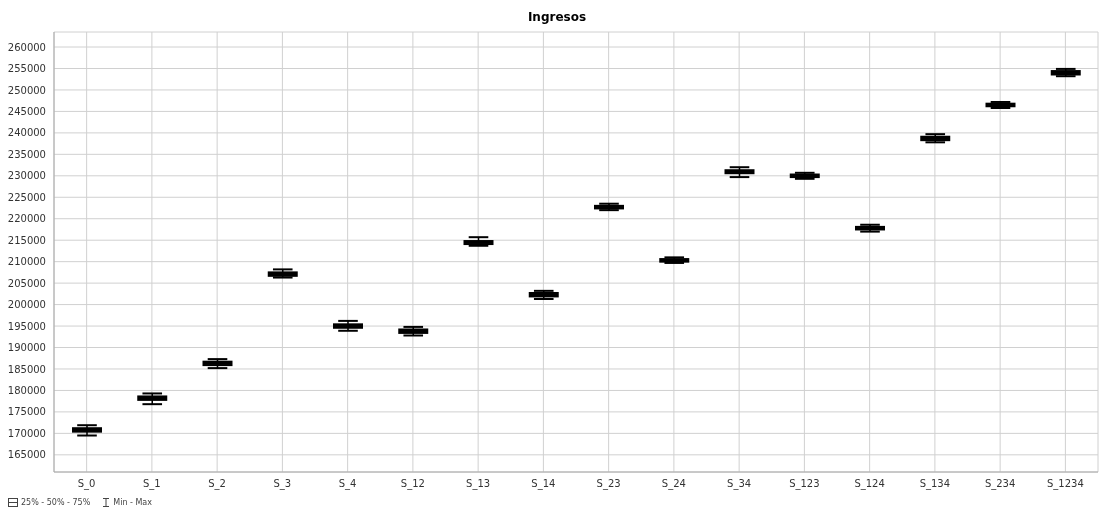  Describe the element at coordinates (26, 176) in the screenshot. I see `y-tick-label: 230000` at that location.